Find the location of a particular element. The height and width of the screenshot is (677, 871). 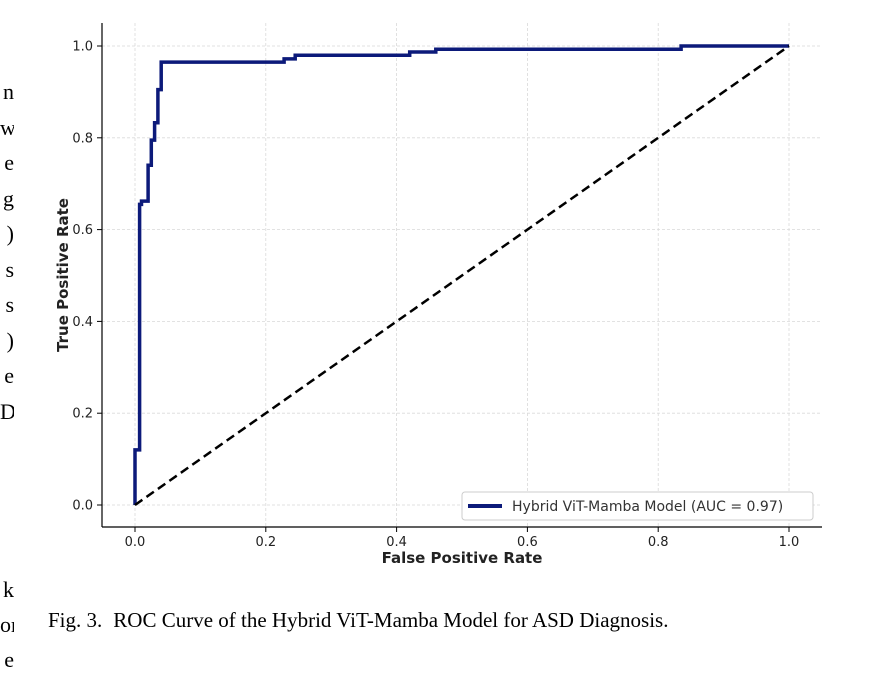

legend-box is located at coordinates (637, 506).